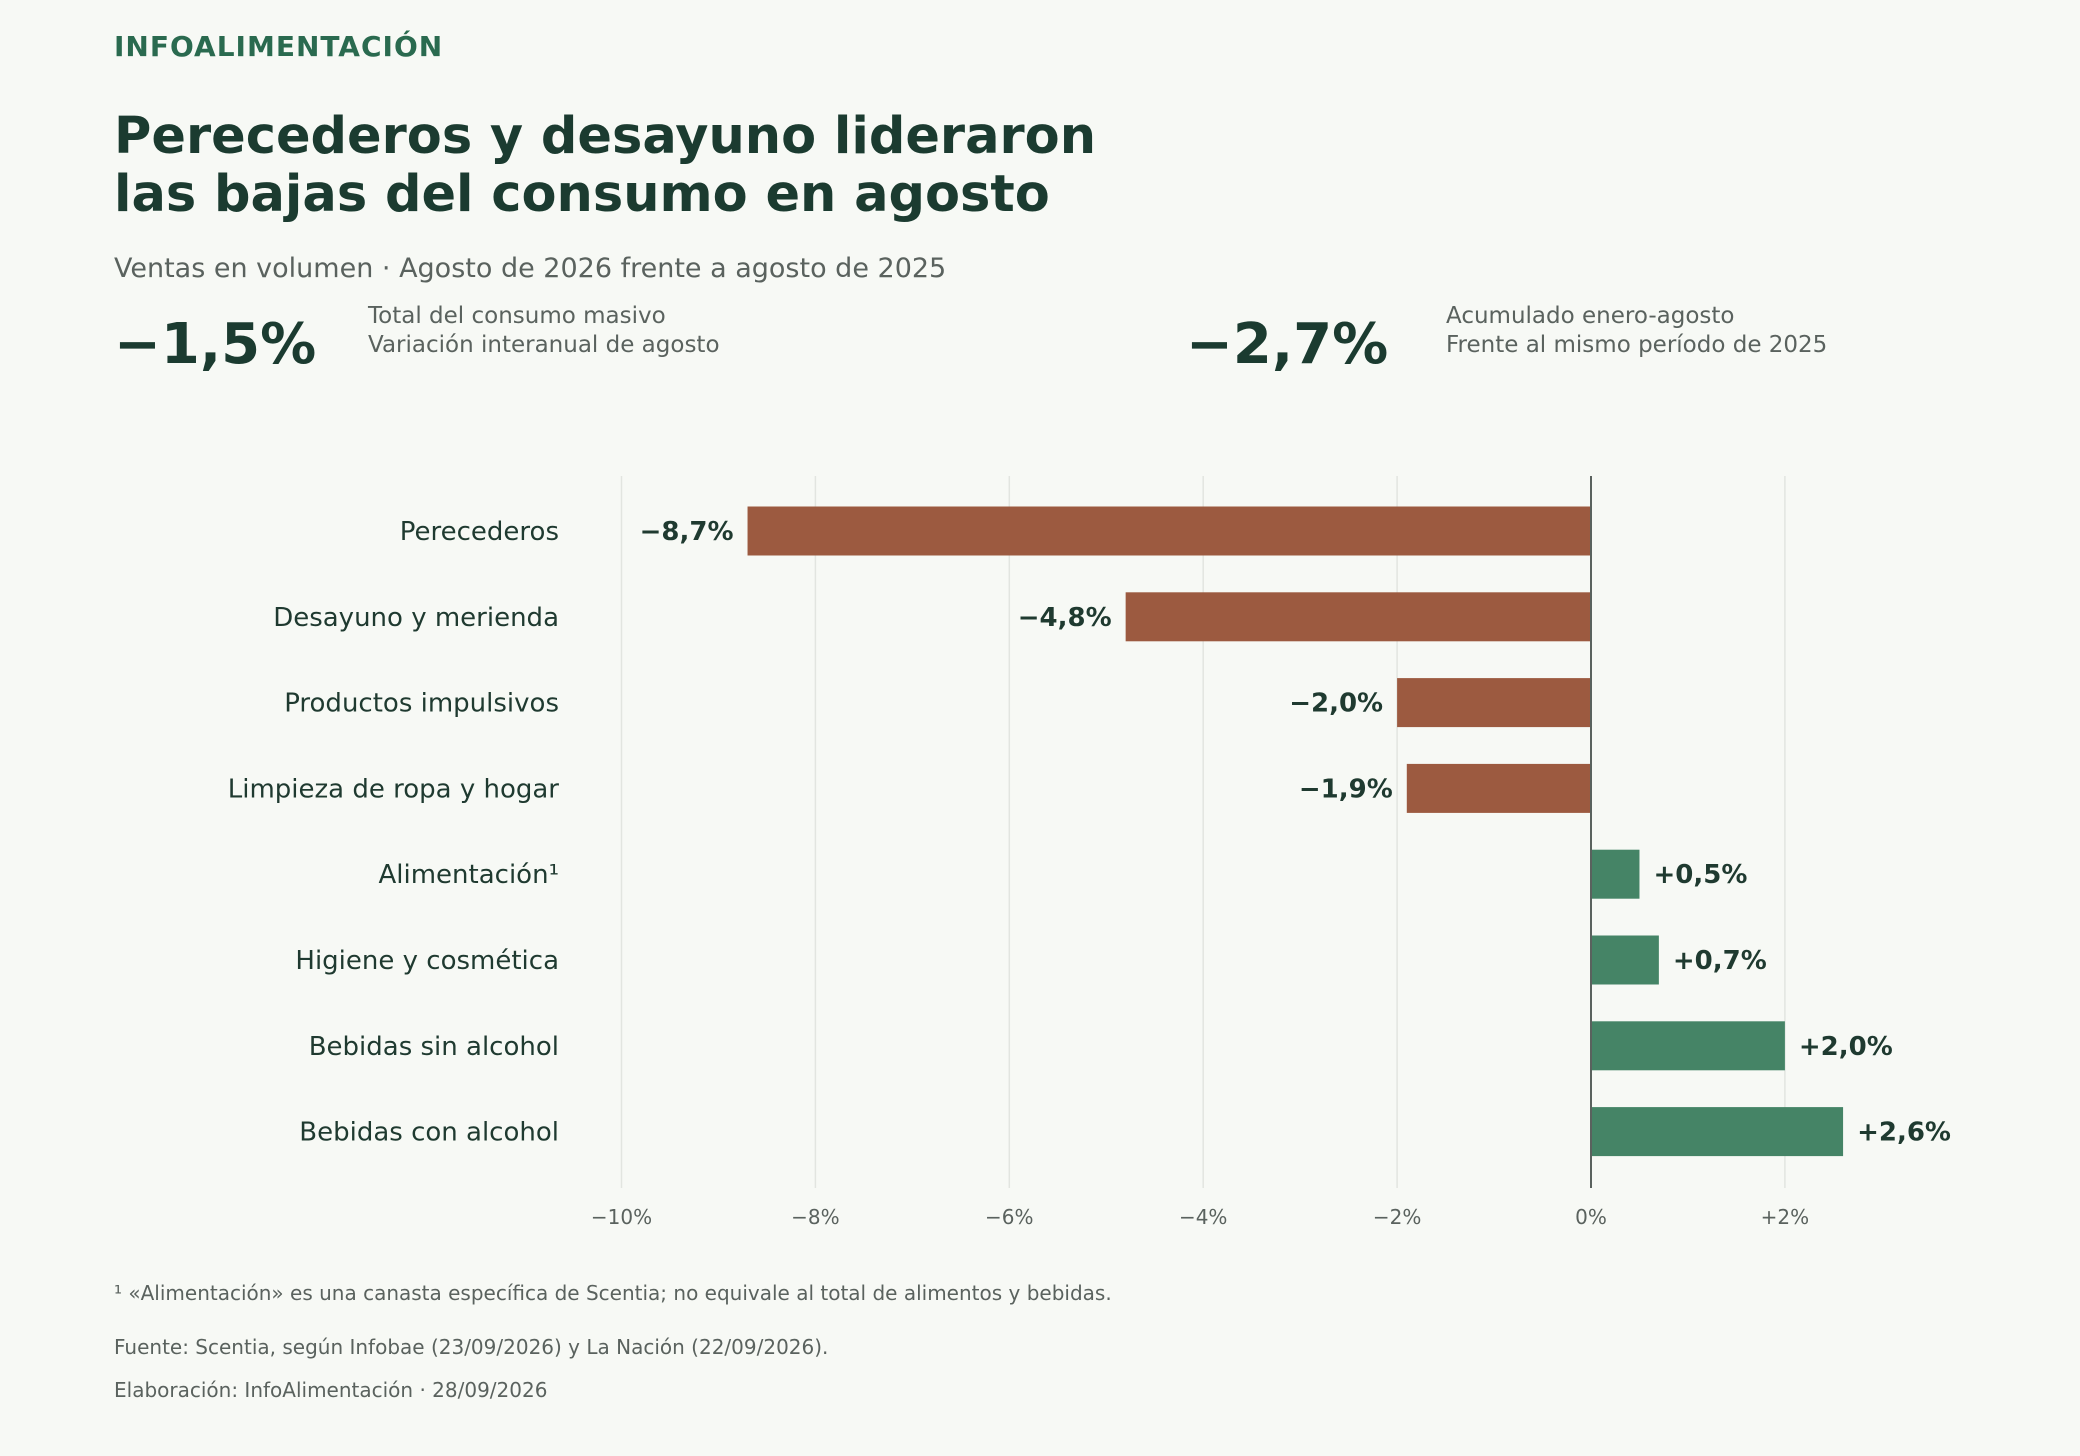  I want to click on kpi-cumulative-label-line-1: Acumulado enero-agosto, so click(1590, 316).